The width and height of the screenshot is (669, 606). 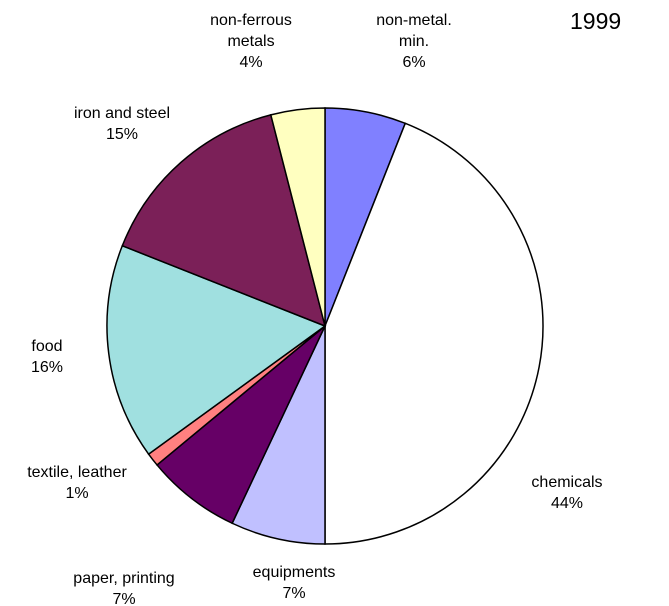 I want to click on slice-label: iron and steel 15%, so click(x=122, y=124).